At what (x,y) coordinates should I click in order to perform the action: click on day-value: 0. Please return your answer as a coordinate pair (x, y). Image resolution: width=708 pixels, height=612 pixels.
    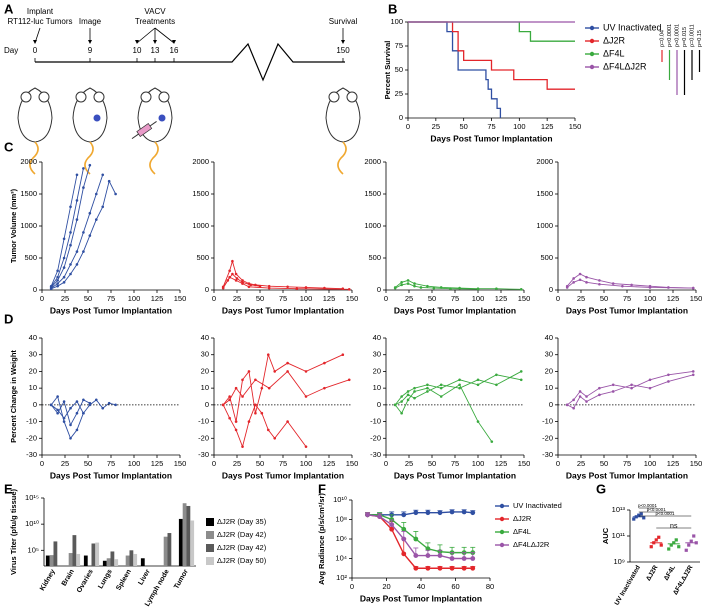
    Looking at the image, I should click on (35, 50).